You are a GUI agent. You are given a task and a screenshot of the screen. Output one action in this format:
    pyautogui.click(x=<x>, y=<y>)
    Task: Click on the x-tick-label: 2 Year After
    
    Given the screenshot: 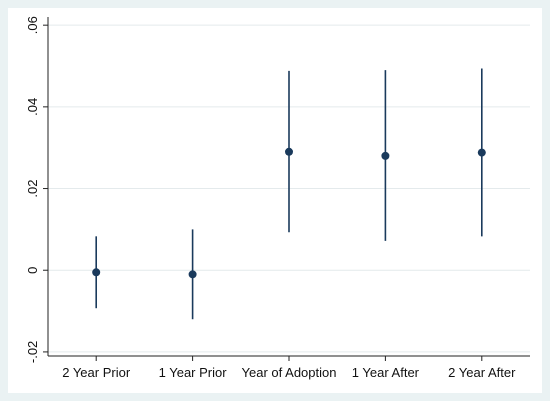 What is the action you would take?
    pyautogui.click(x=482, y=372)
    